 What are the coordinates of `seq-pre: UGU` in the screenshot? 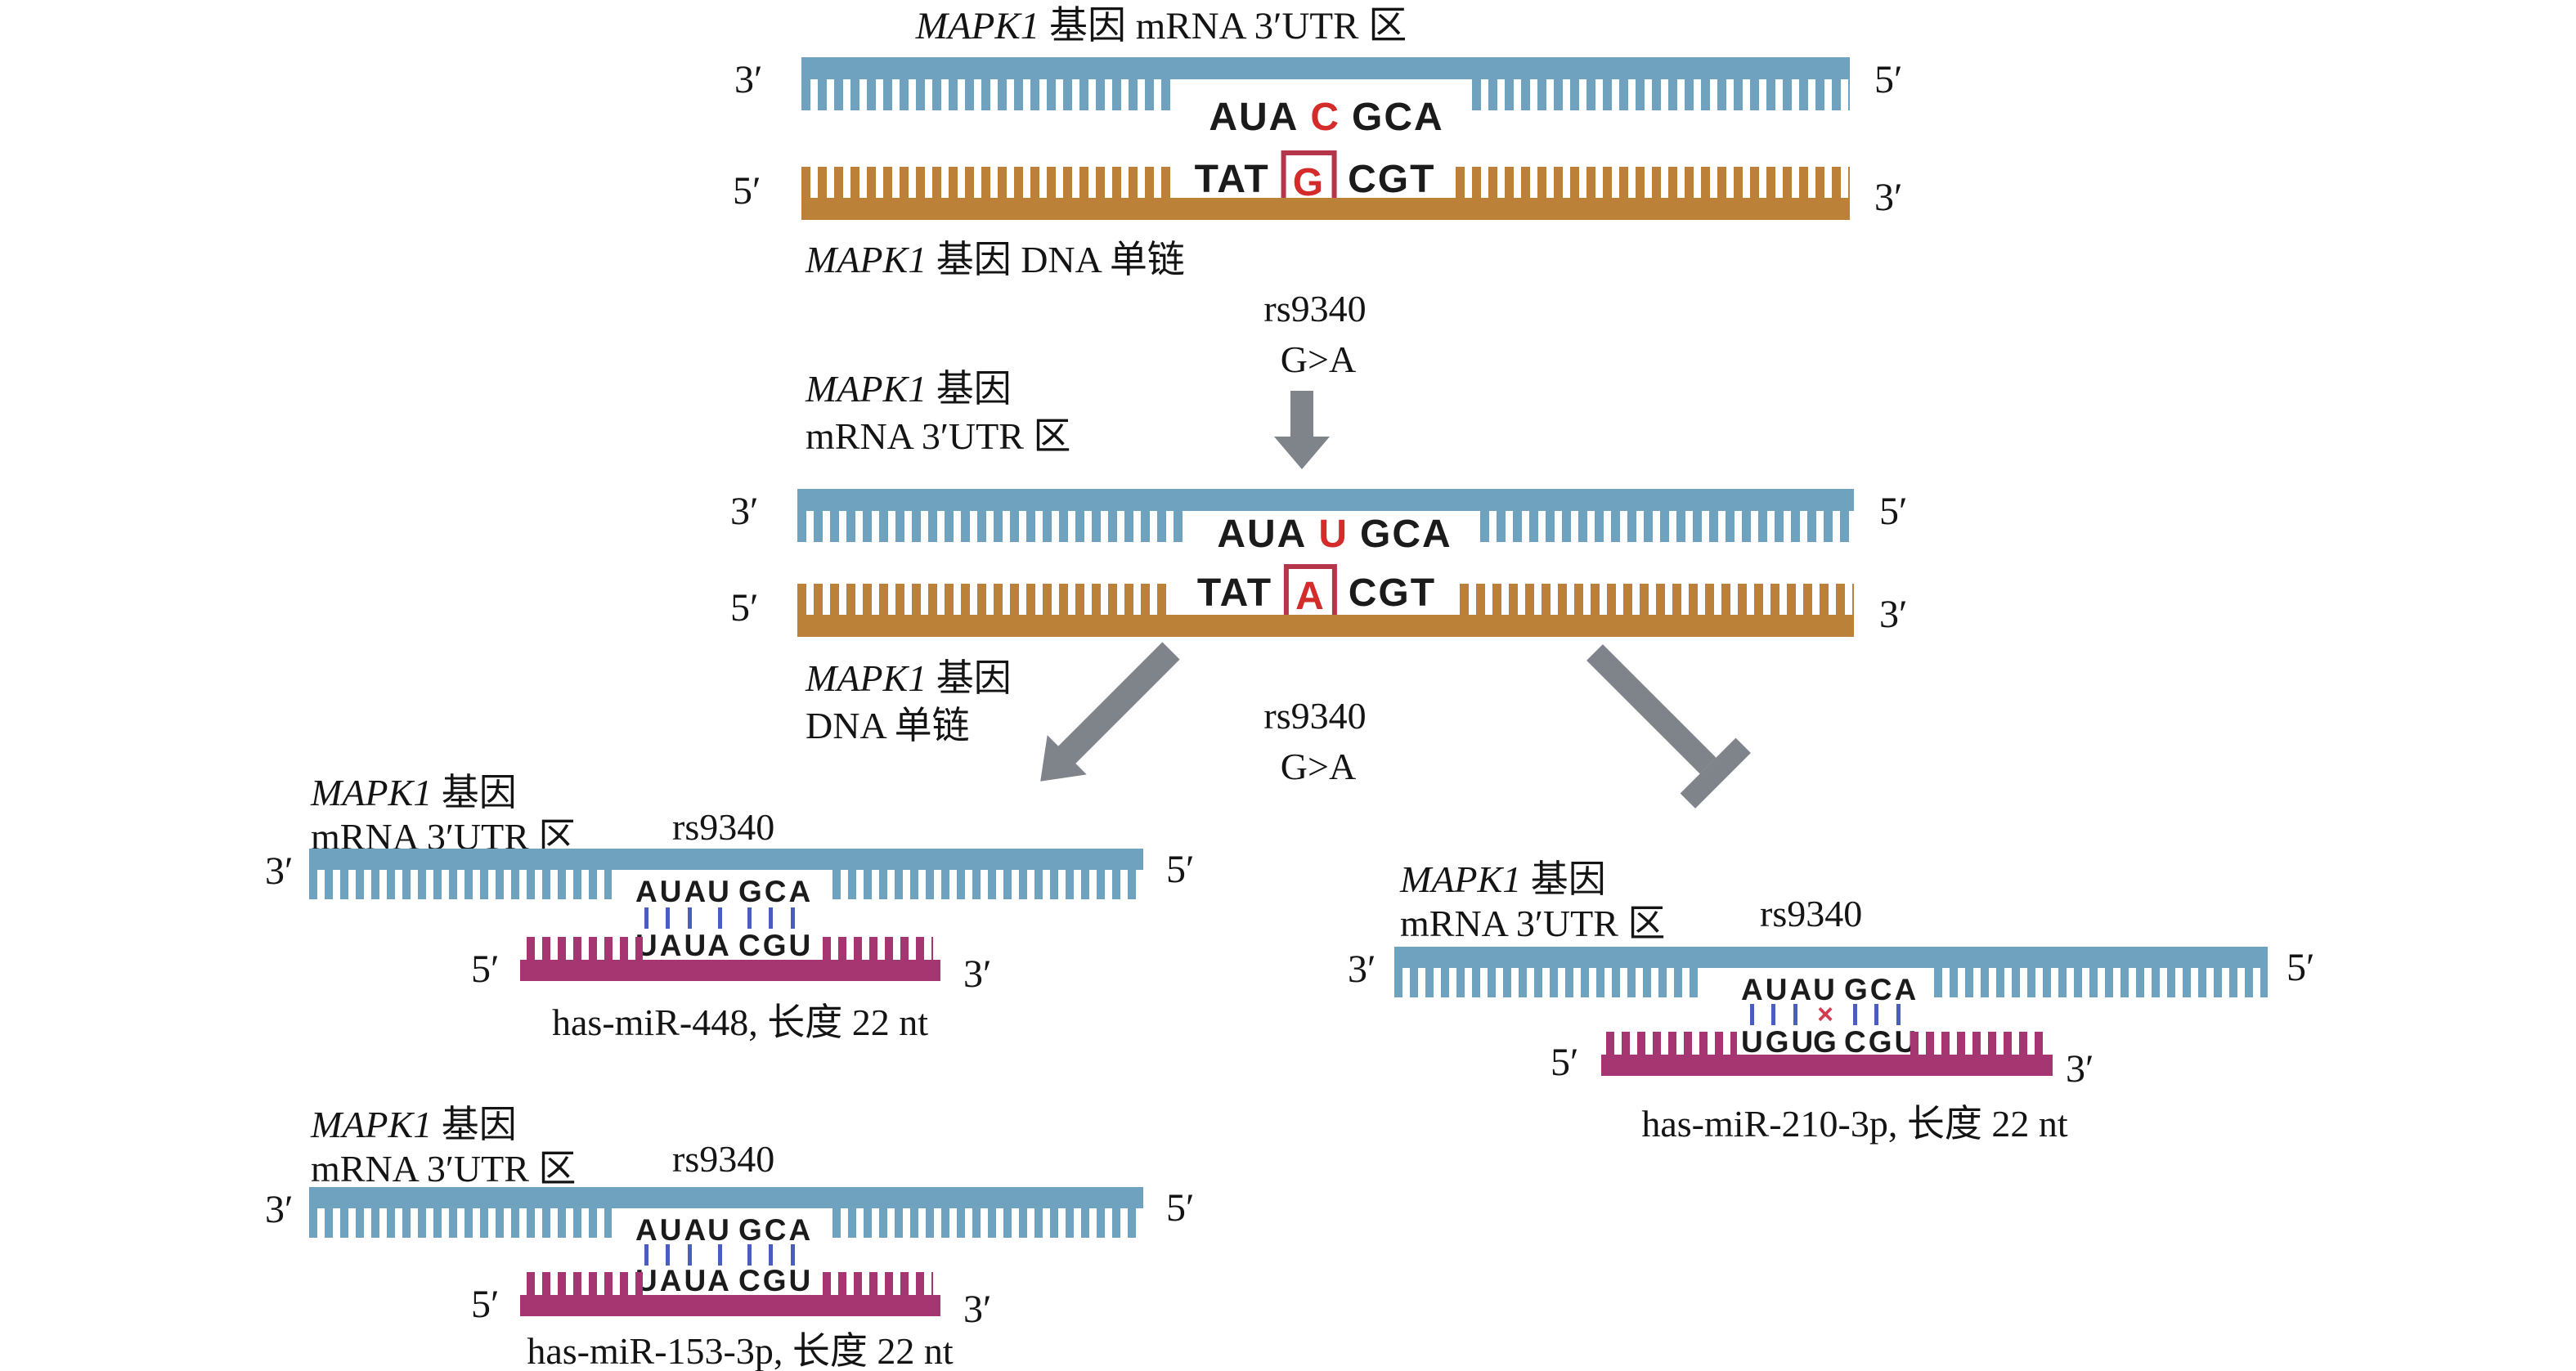 It's located at (1779, 1042).